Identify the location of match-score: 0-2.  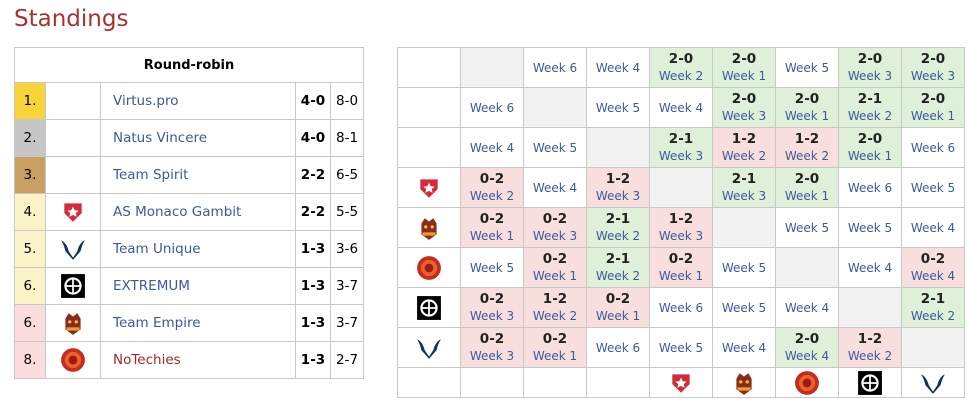
(681, 259).